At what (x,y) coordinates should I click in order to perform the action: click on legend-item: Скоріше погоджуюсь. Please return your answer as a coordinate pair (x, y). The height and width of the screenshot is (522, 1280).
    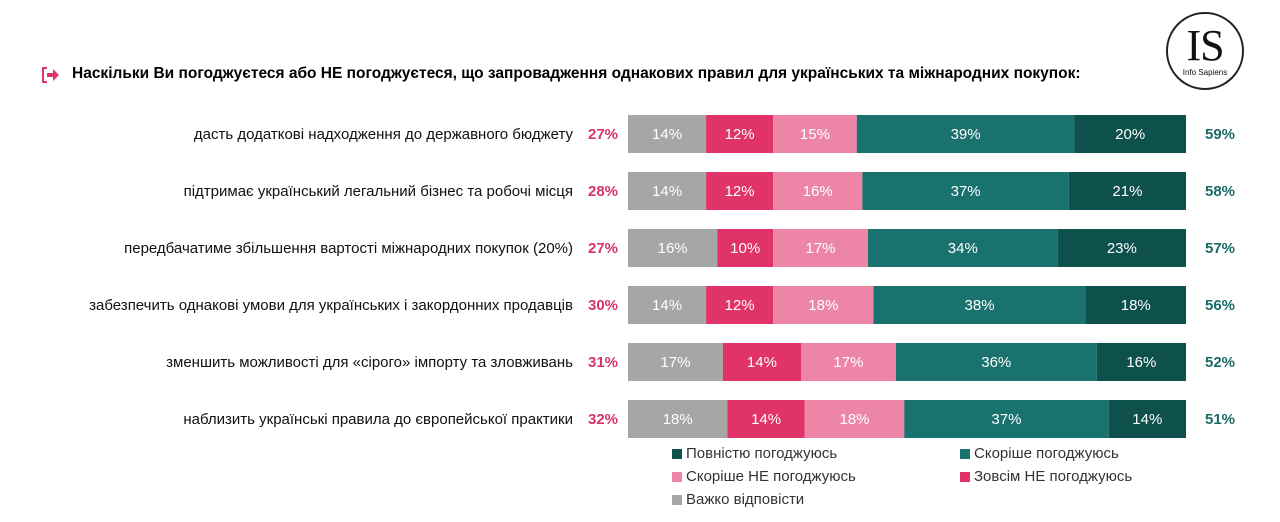
    Looking at the image, I should click on (1039, 454).